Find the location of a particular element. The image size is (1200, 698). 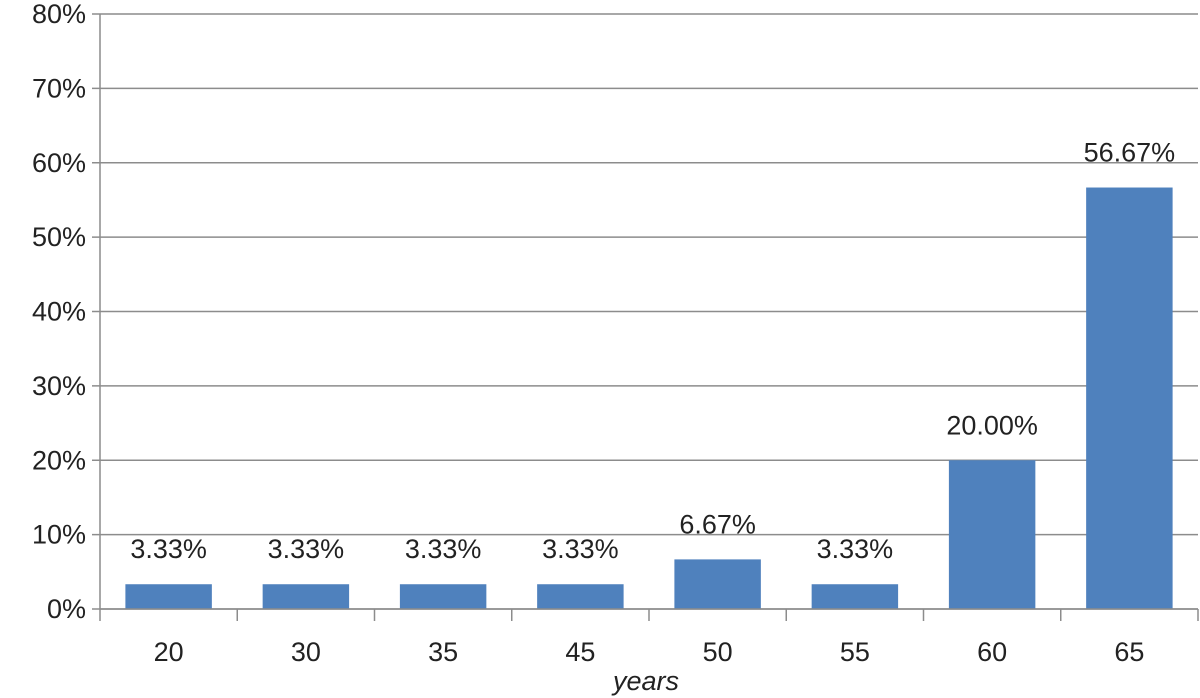

x-tick-label-35: 35 is located at coordinates (443, 652).